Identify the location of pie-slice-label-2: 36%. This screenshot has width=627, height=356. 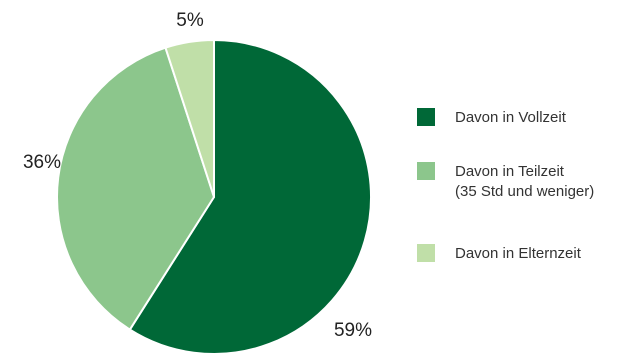
(42, 162).